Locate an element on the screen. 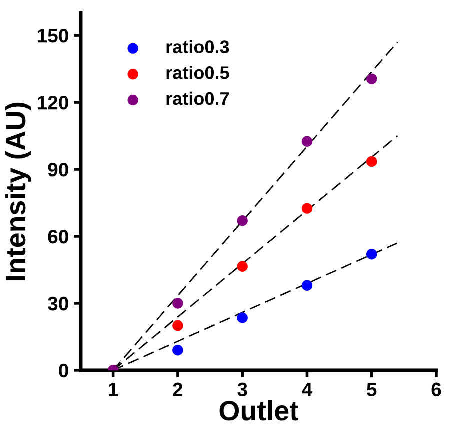 The image size is (450, 441). y-tick-label: 120 is located at coordinates (53, 103).